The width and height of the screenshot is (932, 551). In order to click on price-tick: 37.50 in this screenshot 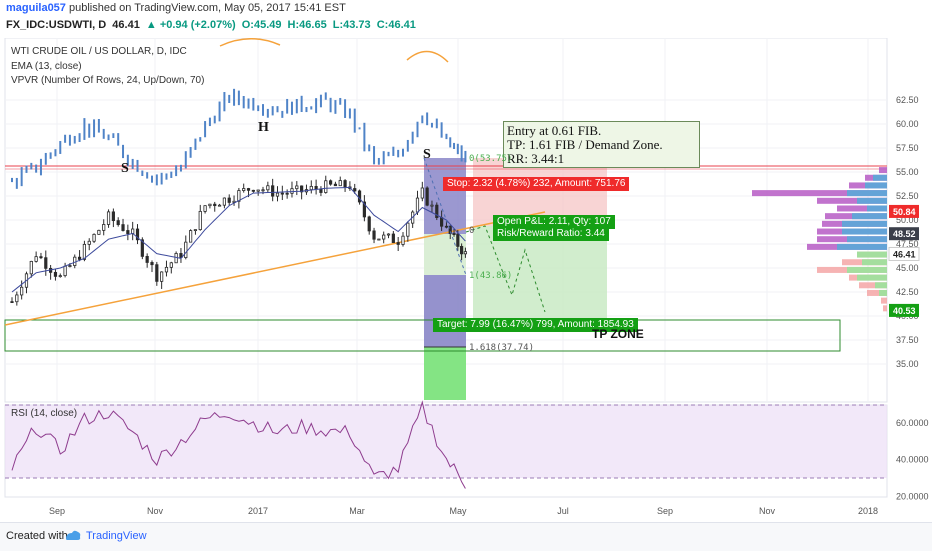, I will do `click(907, 340)`.